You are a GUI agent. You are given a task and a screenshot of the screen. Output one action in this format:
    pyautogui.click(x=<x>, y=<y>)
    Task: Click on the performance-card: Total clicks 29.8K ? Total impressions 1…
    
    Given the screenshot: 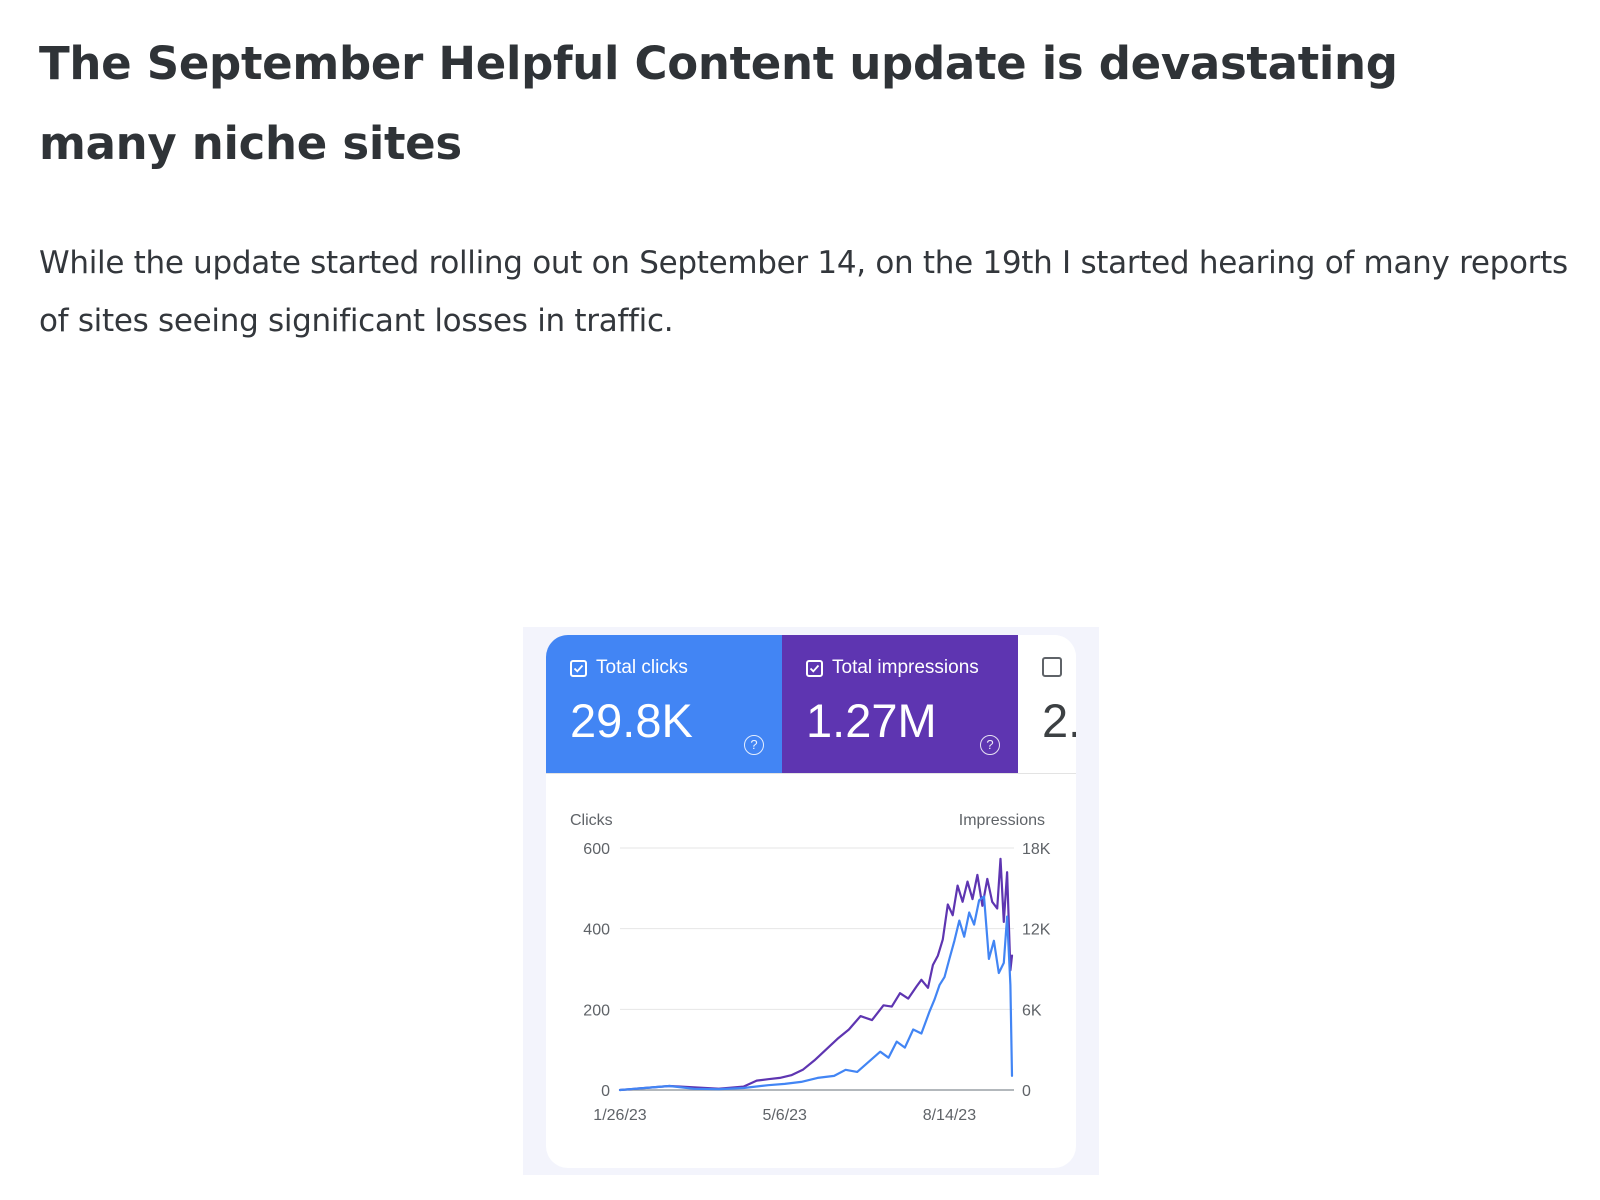 What is the action you would take?
    pyautogui.click(x=811, y=901)
    